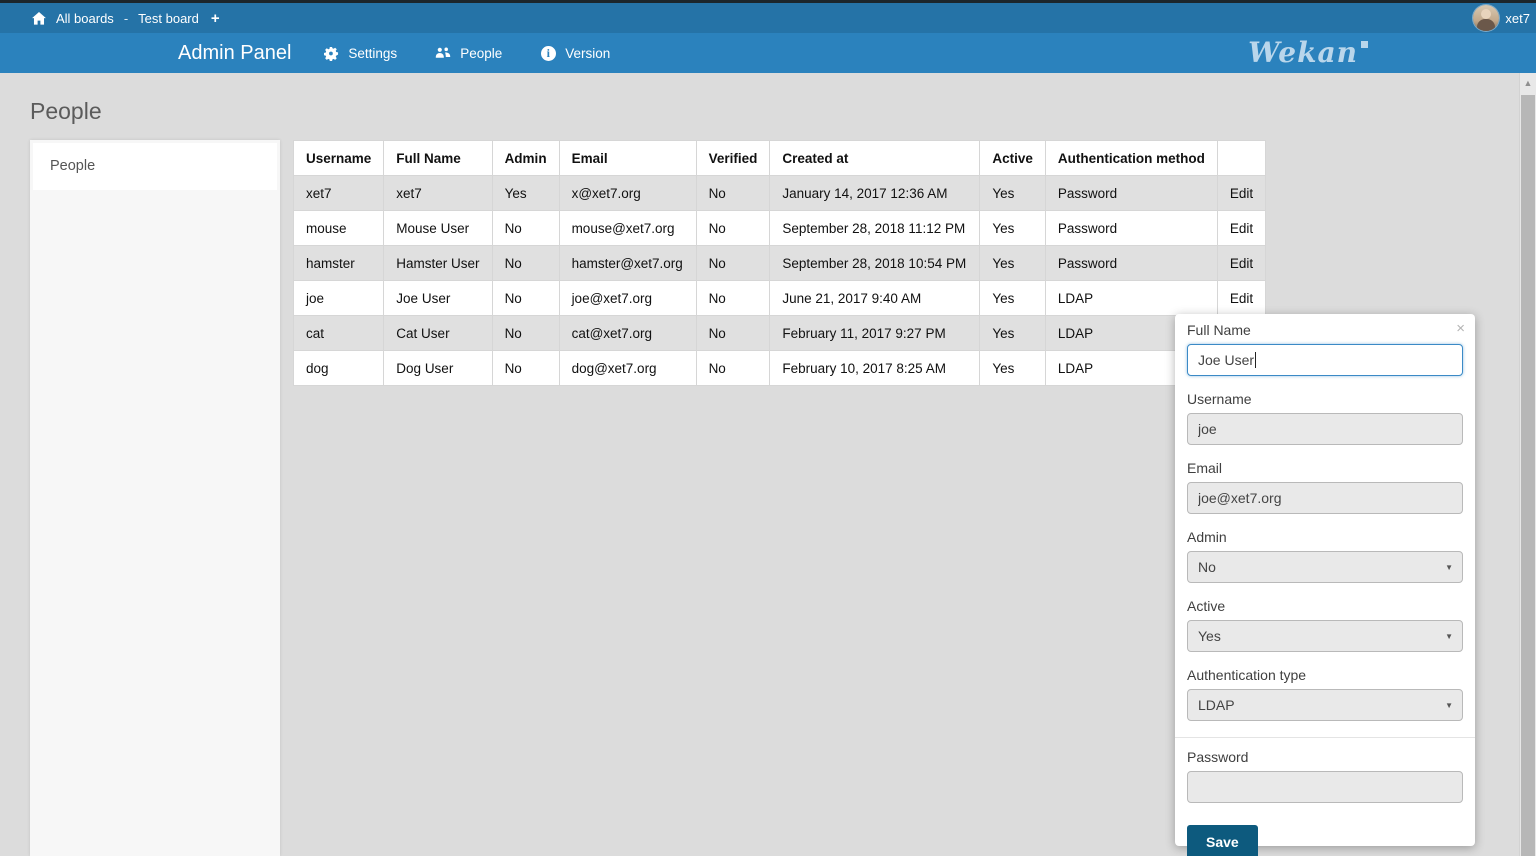 This screenshot has width=1536, height=856. Describe the element at coordinates (373, 53) in the screenshot. I see `nav-settings-label: Settings` at that location.